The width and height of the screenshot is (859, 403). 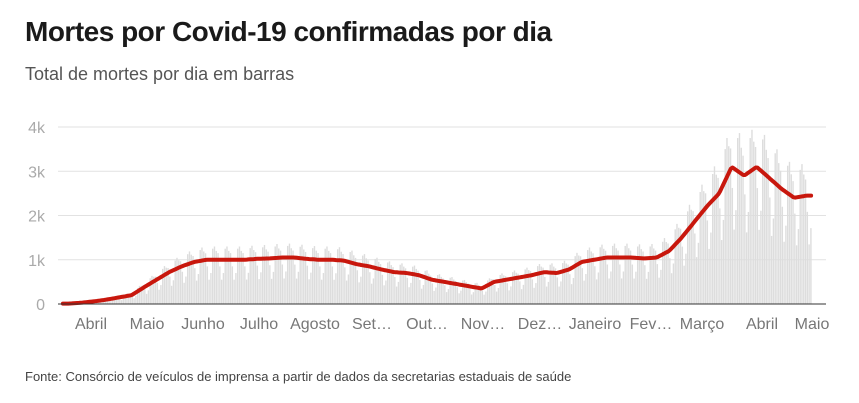 I want to click on x-month-label: Março, so click(x=702, y=324).